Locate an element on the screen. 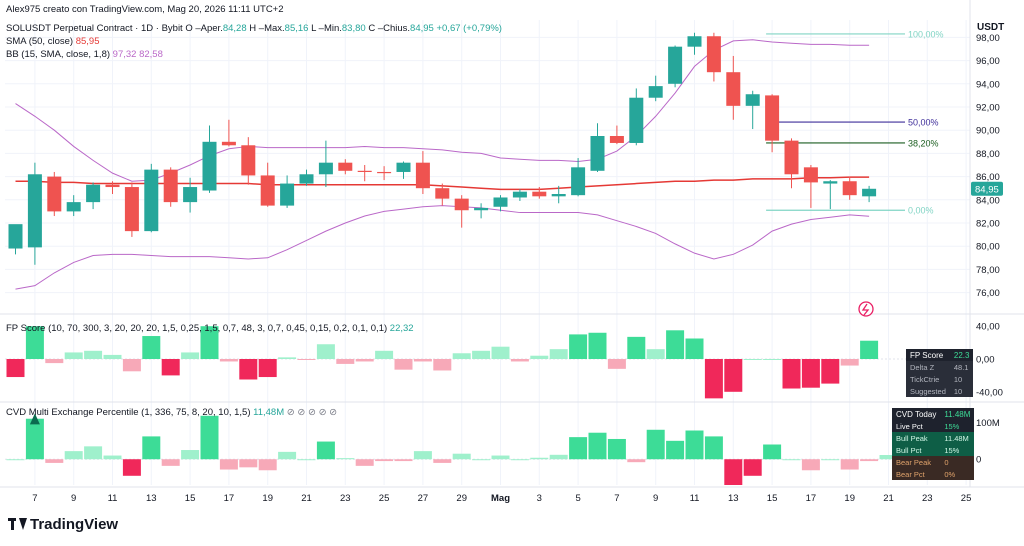  x-tick-label: 11 is located at coordinates (695, 498).